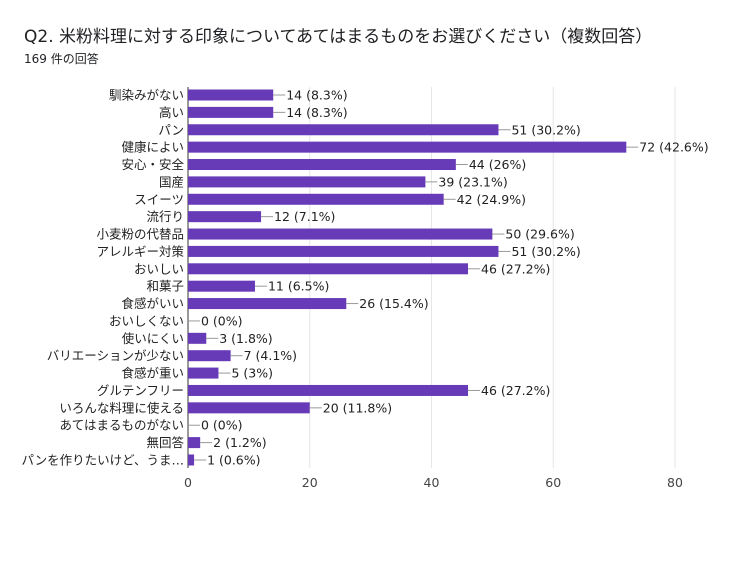  I want to click on category-label: 食感がいい, so click(152, 303).